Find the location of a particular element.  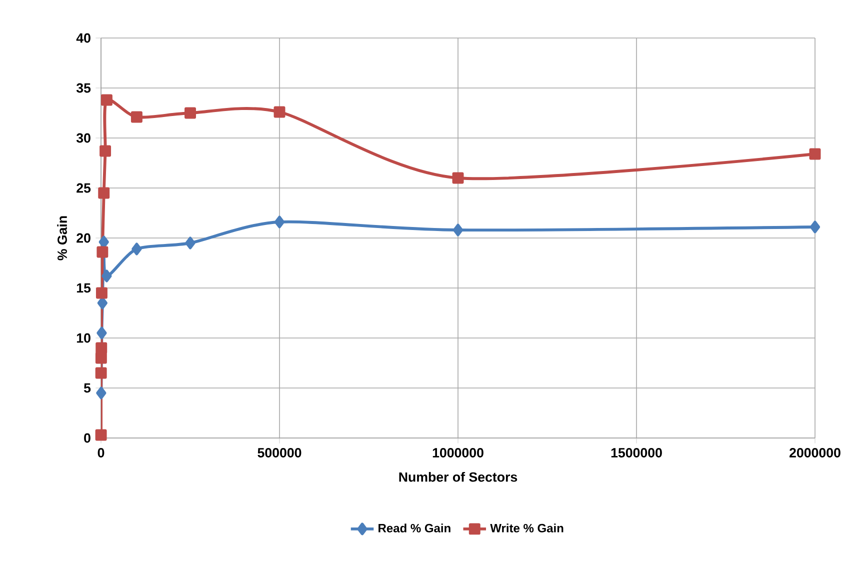

legend-label: Write % Gain is located at coordinates (527, 528).